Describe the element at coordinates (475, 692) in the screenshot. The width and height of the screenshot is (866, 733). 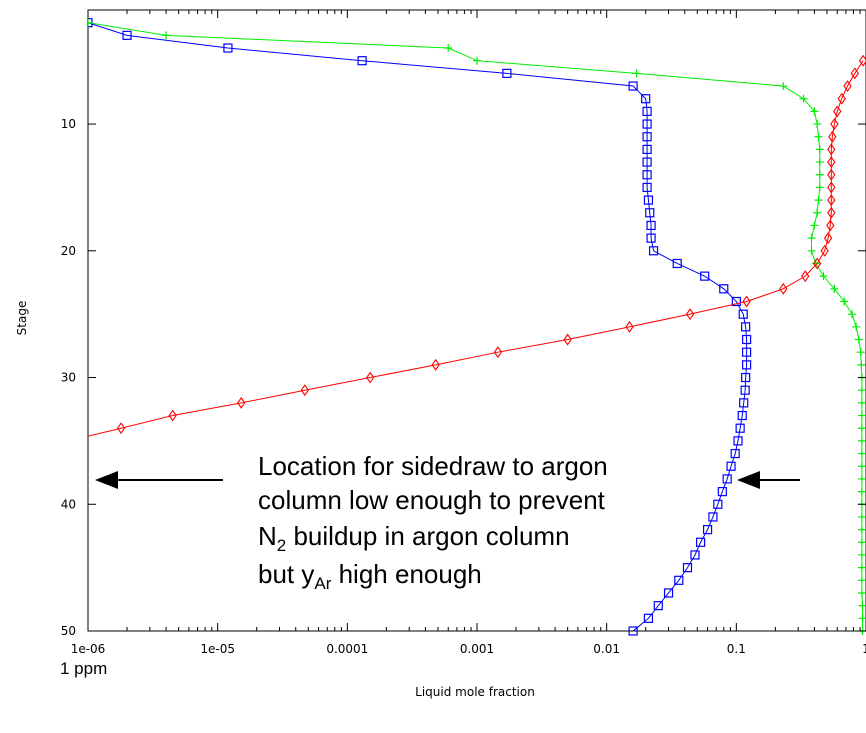
I see `x-axis-title: Liquid mole fraction` at that location.